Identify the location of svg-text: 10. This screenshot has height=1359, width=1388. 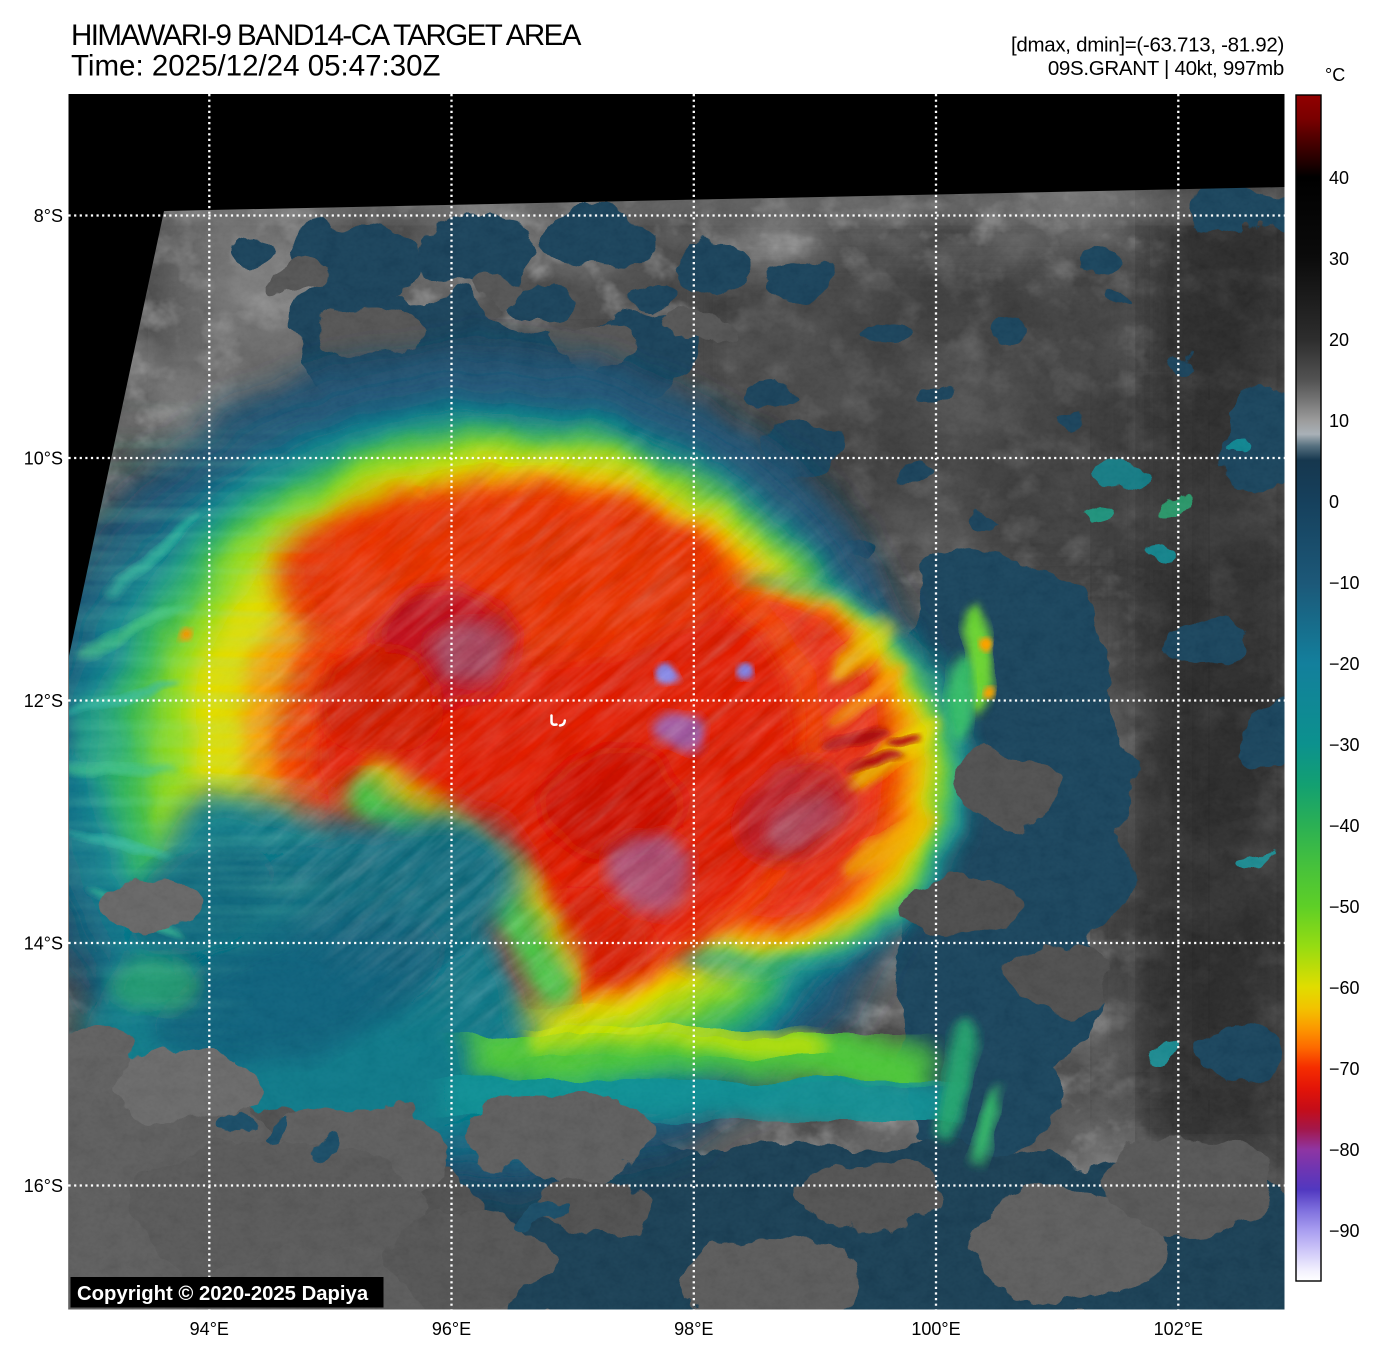
(1339, 421).